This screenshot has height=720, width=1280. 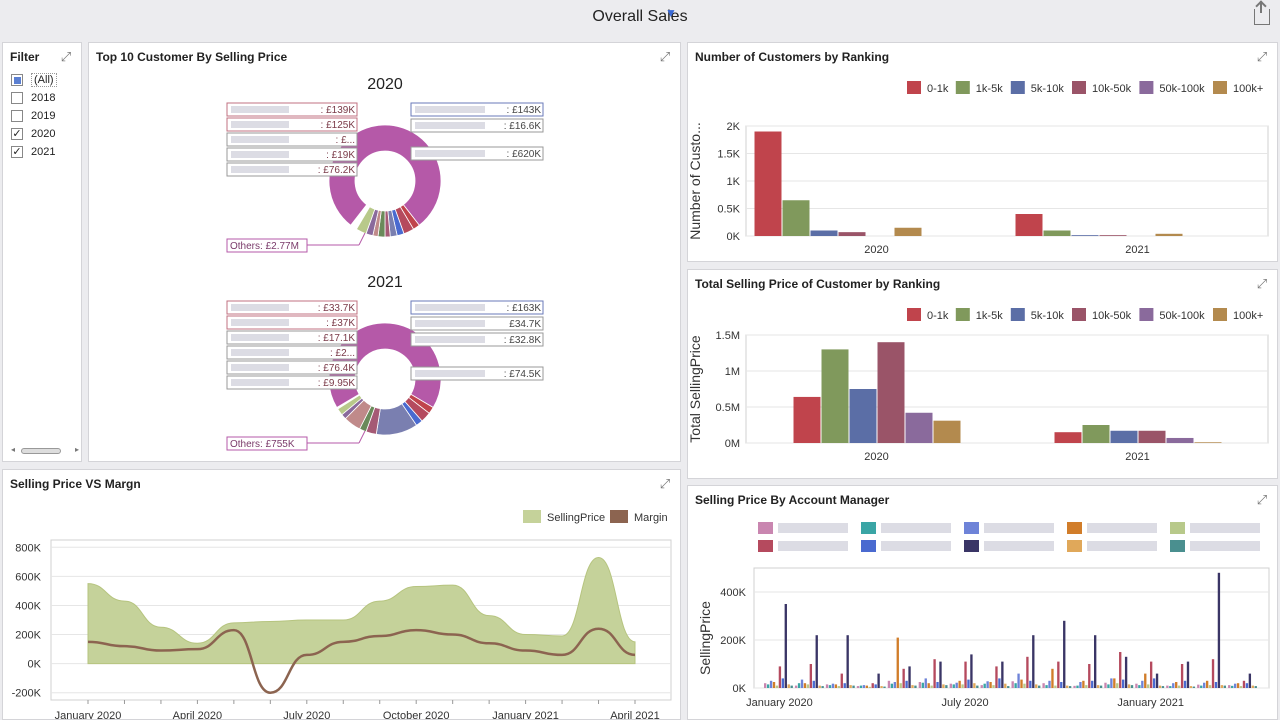 What do you see at coordinates (306, 714) in the screenshot?
I see `x-tick-label: July 2020` at bounding box center [306, 714].